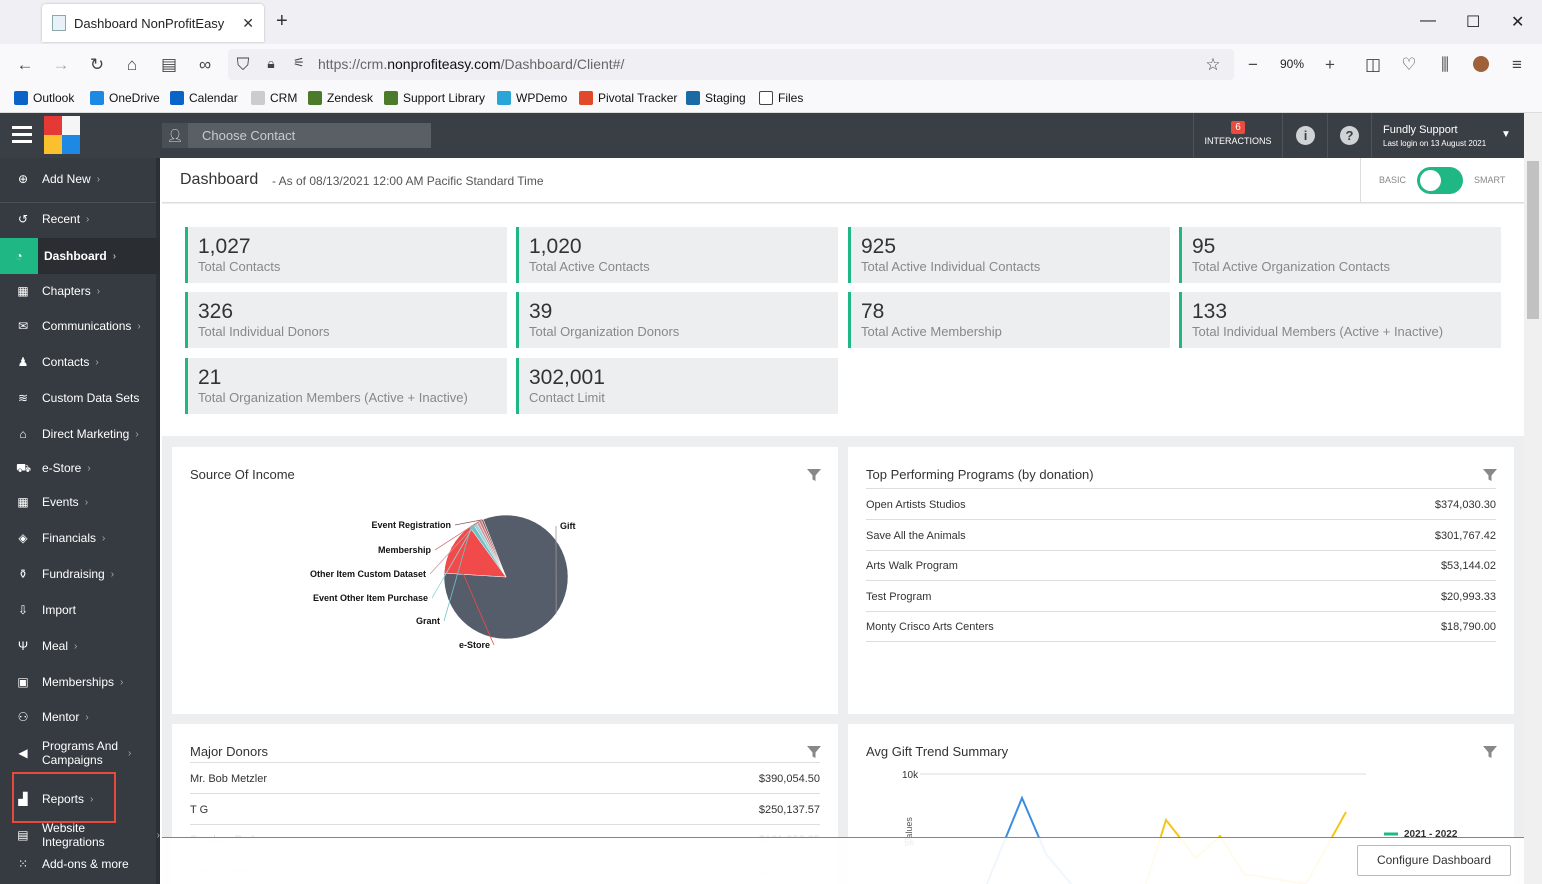 This screenshot has width=1542, height=884. What do you see at coordinates (80, 202) in the screenshot?
I see `sidebar-divider` at bounding box center [80, 202].